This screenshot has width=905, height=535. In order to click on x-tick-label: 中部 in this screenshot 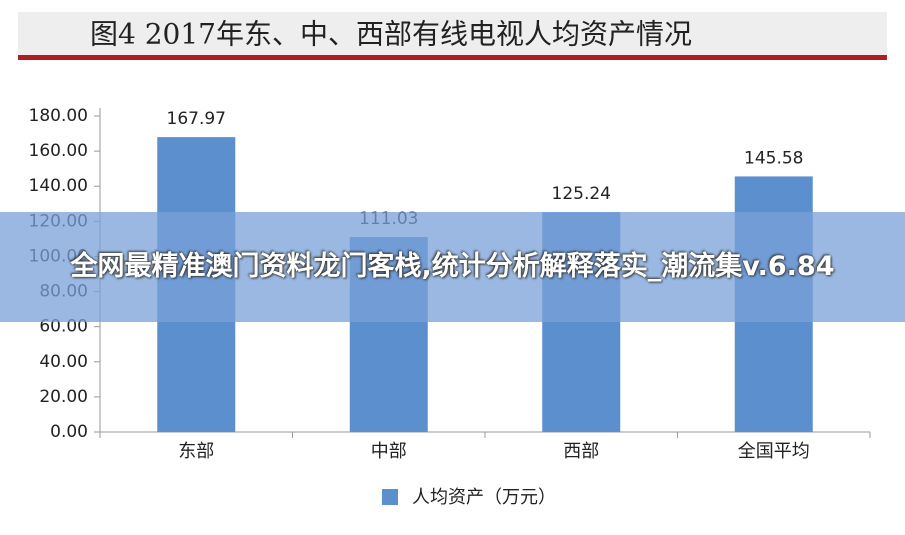, I will do `click(389, 451)`.